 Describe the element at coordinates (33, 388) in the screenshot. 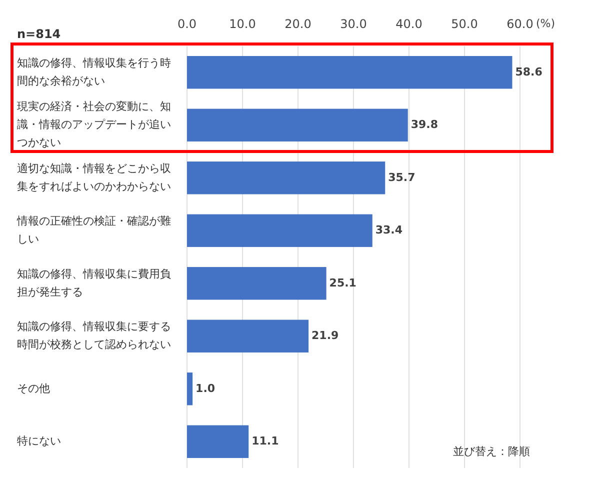

I see `y-tick-label: その他` at that location.